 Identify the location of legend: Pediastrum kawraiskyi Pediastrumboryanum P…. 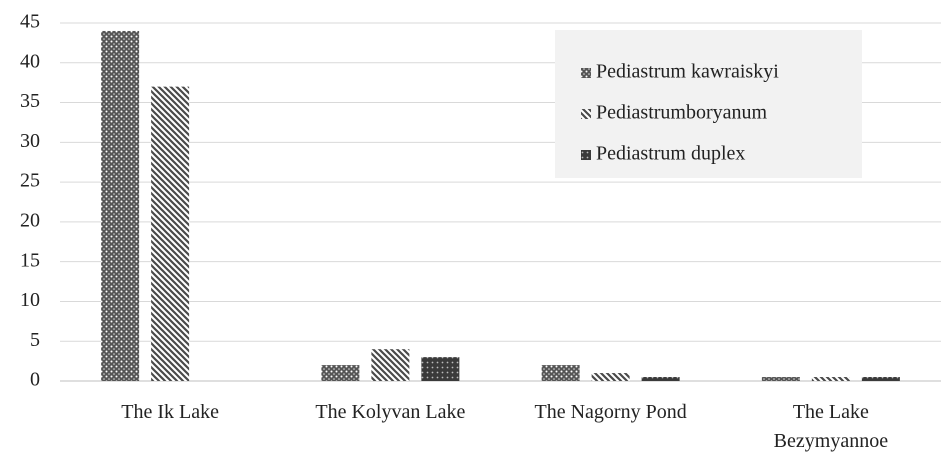
(708, 104).